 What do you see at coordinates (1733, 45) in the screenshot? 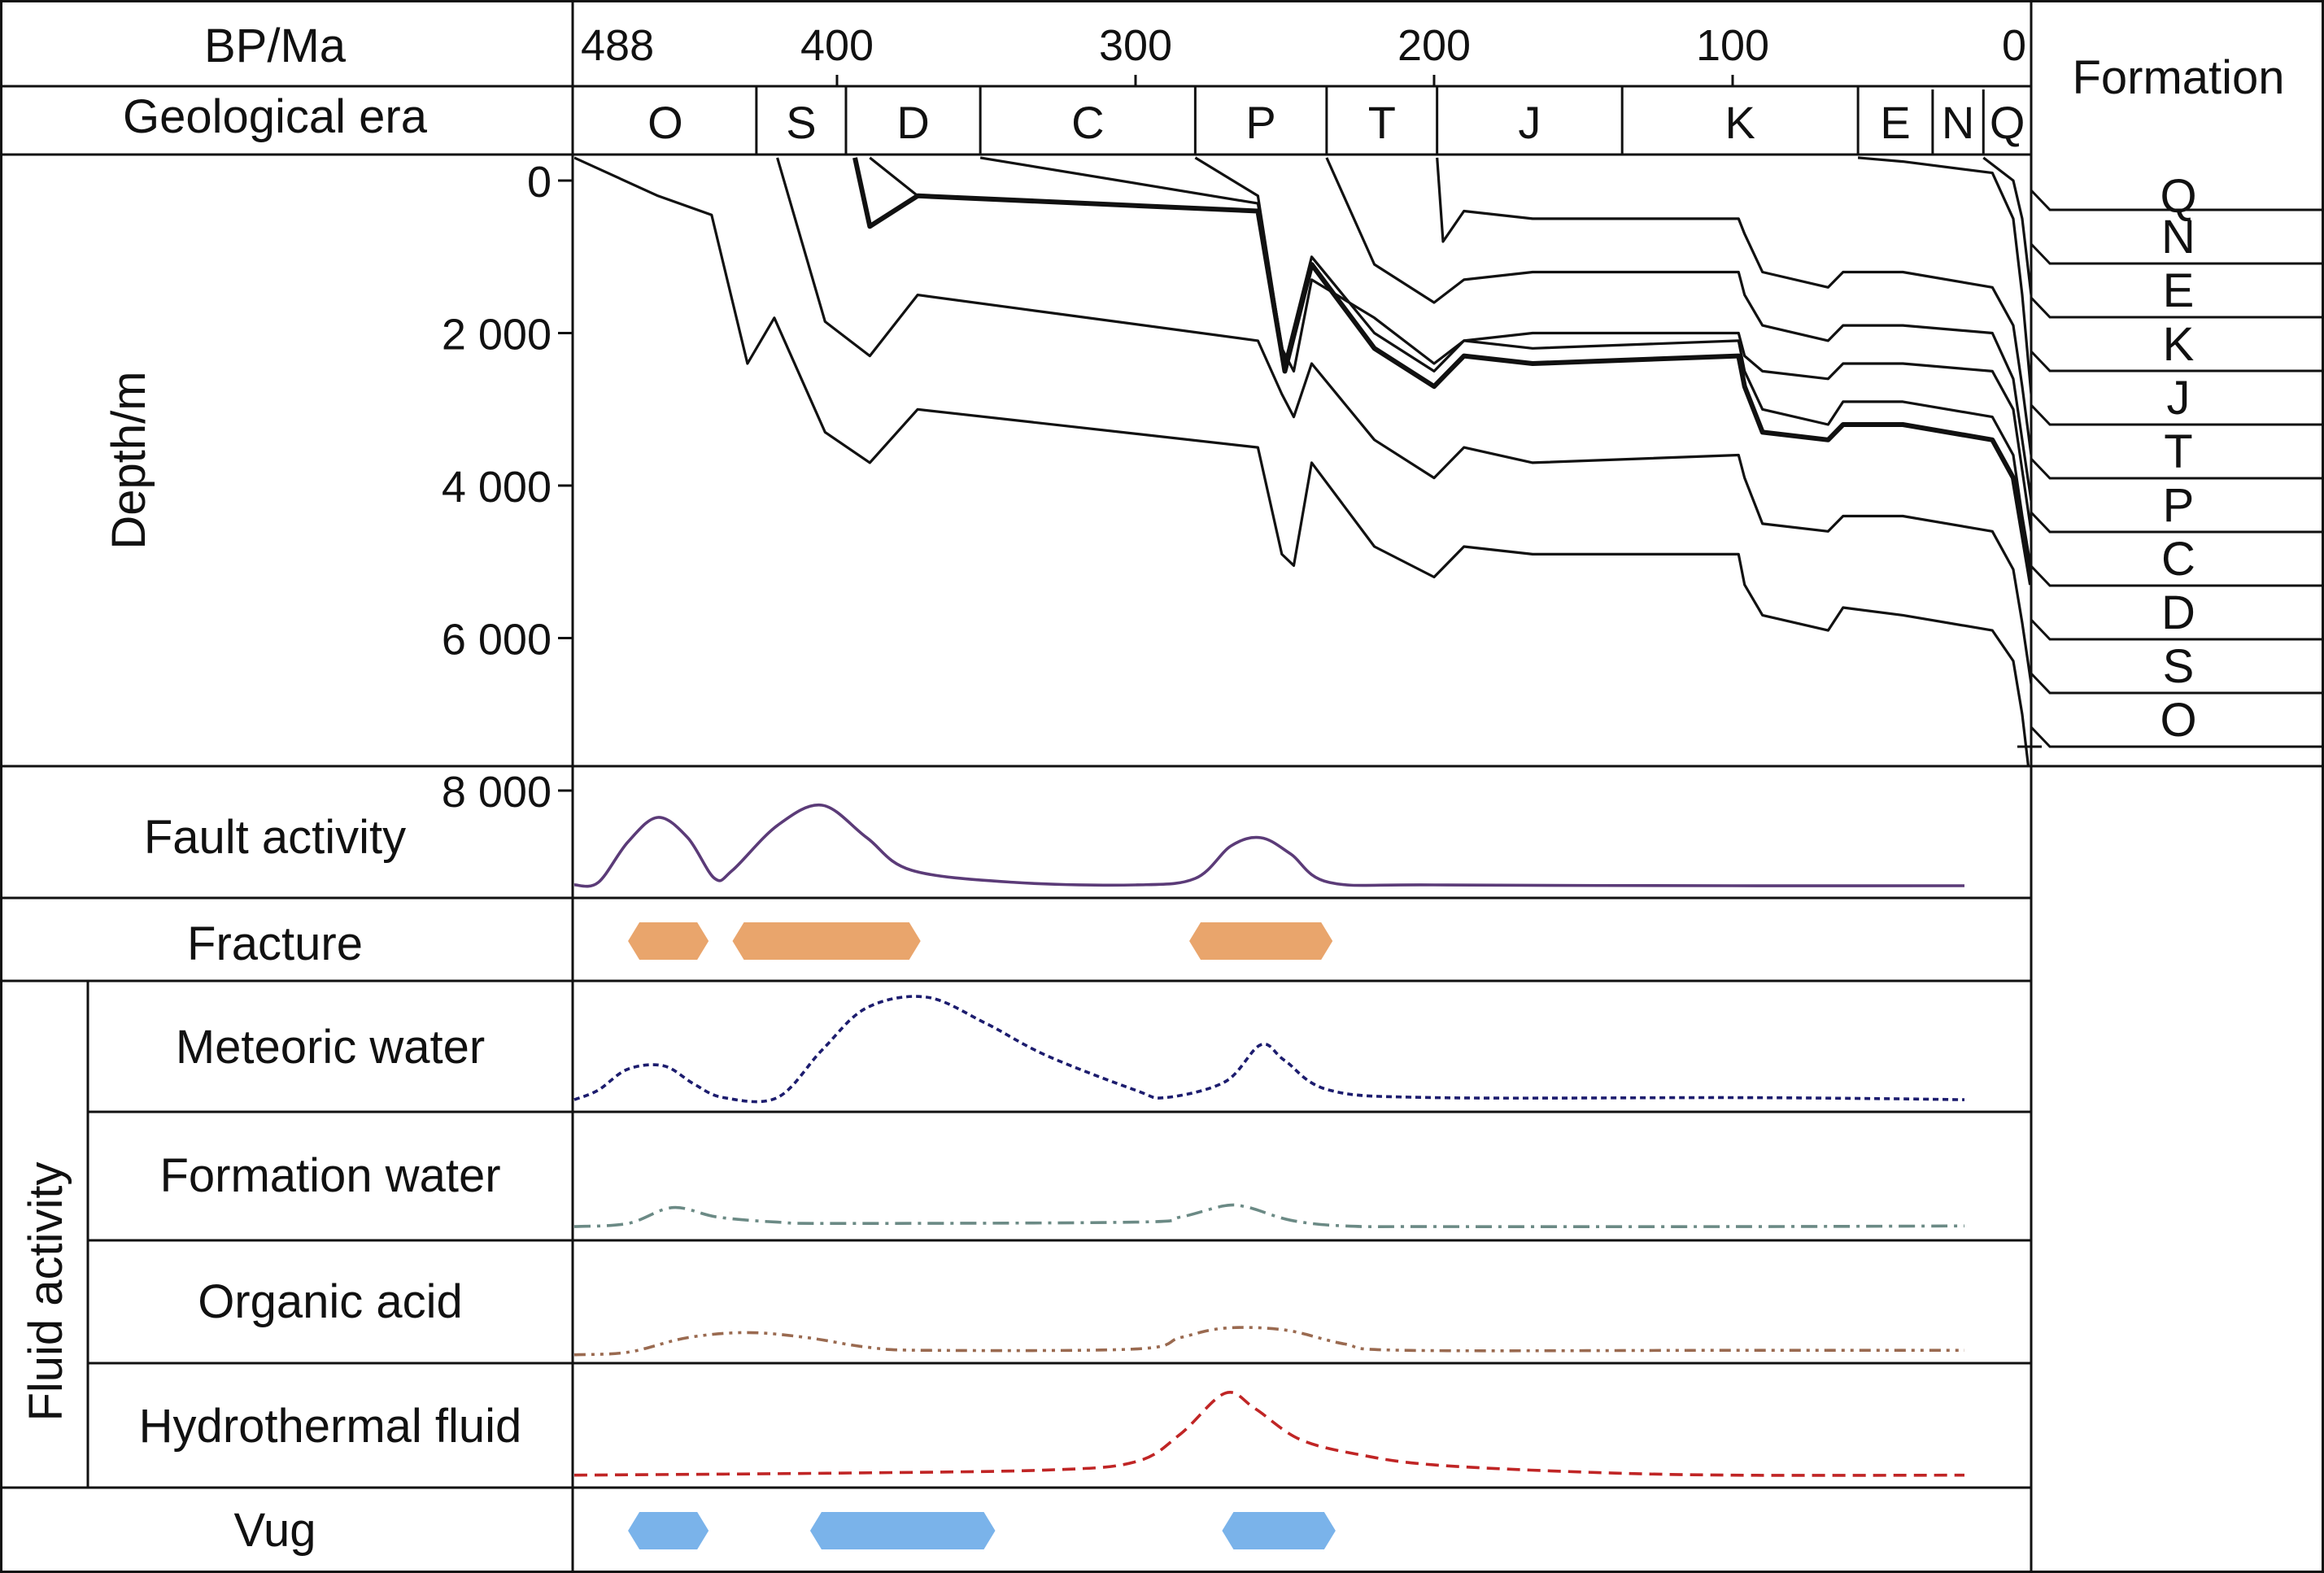
I see `age-tick-label: 100` at bounding box center [1733, 45].